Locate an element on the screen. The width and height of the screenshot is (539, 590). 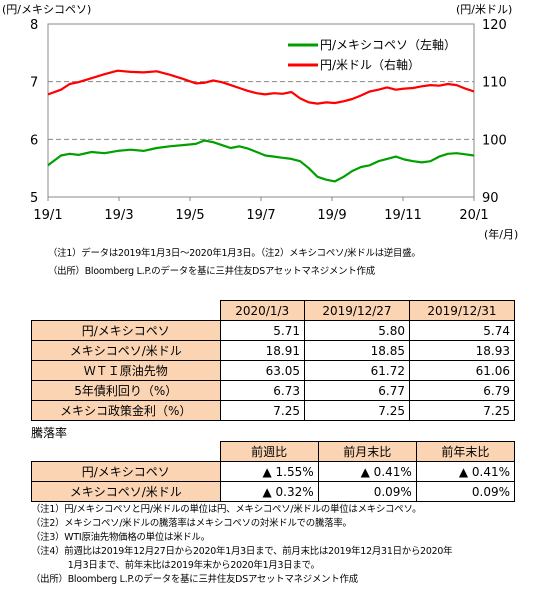
right-tick-label: 90 is located at coordinates (490, 198).